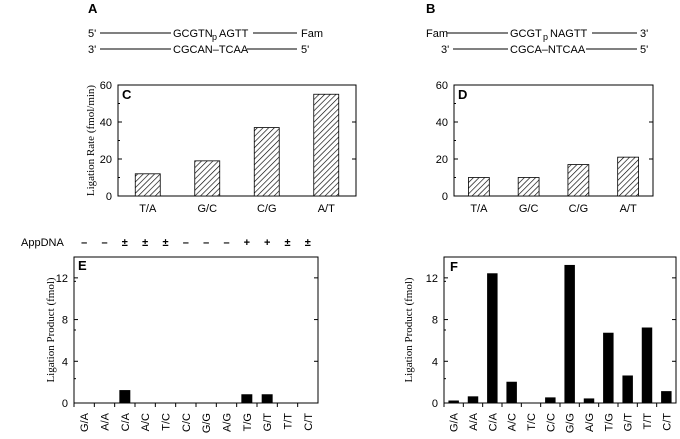  Describe the element at coordinates (560, 330) in the screenshot. I see `chart-f-frame` at that location.